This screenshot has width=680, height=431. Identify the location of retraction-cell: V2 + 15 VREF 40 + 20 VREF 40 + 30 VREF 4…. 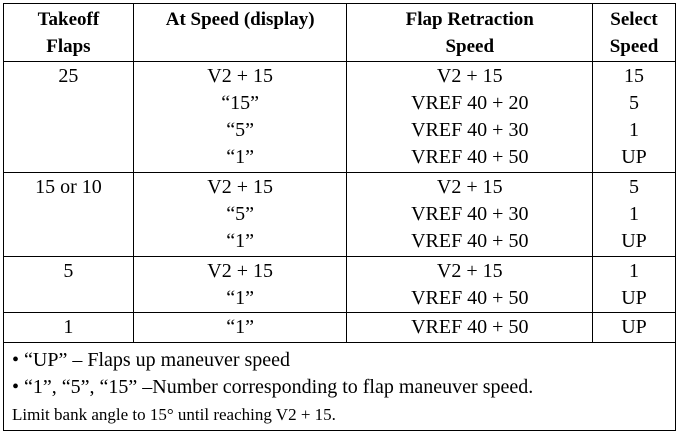
(470, 116).